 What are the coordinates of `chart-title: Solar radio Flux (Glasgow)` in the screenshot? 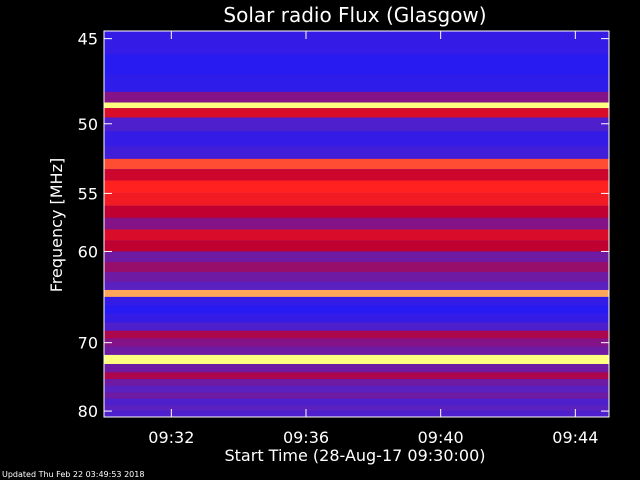 It's located at (354, 15).